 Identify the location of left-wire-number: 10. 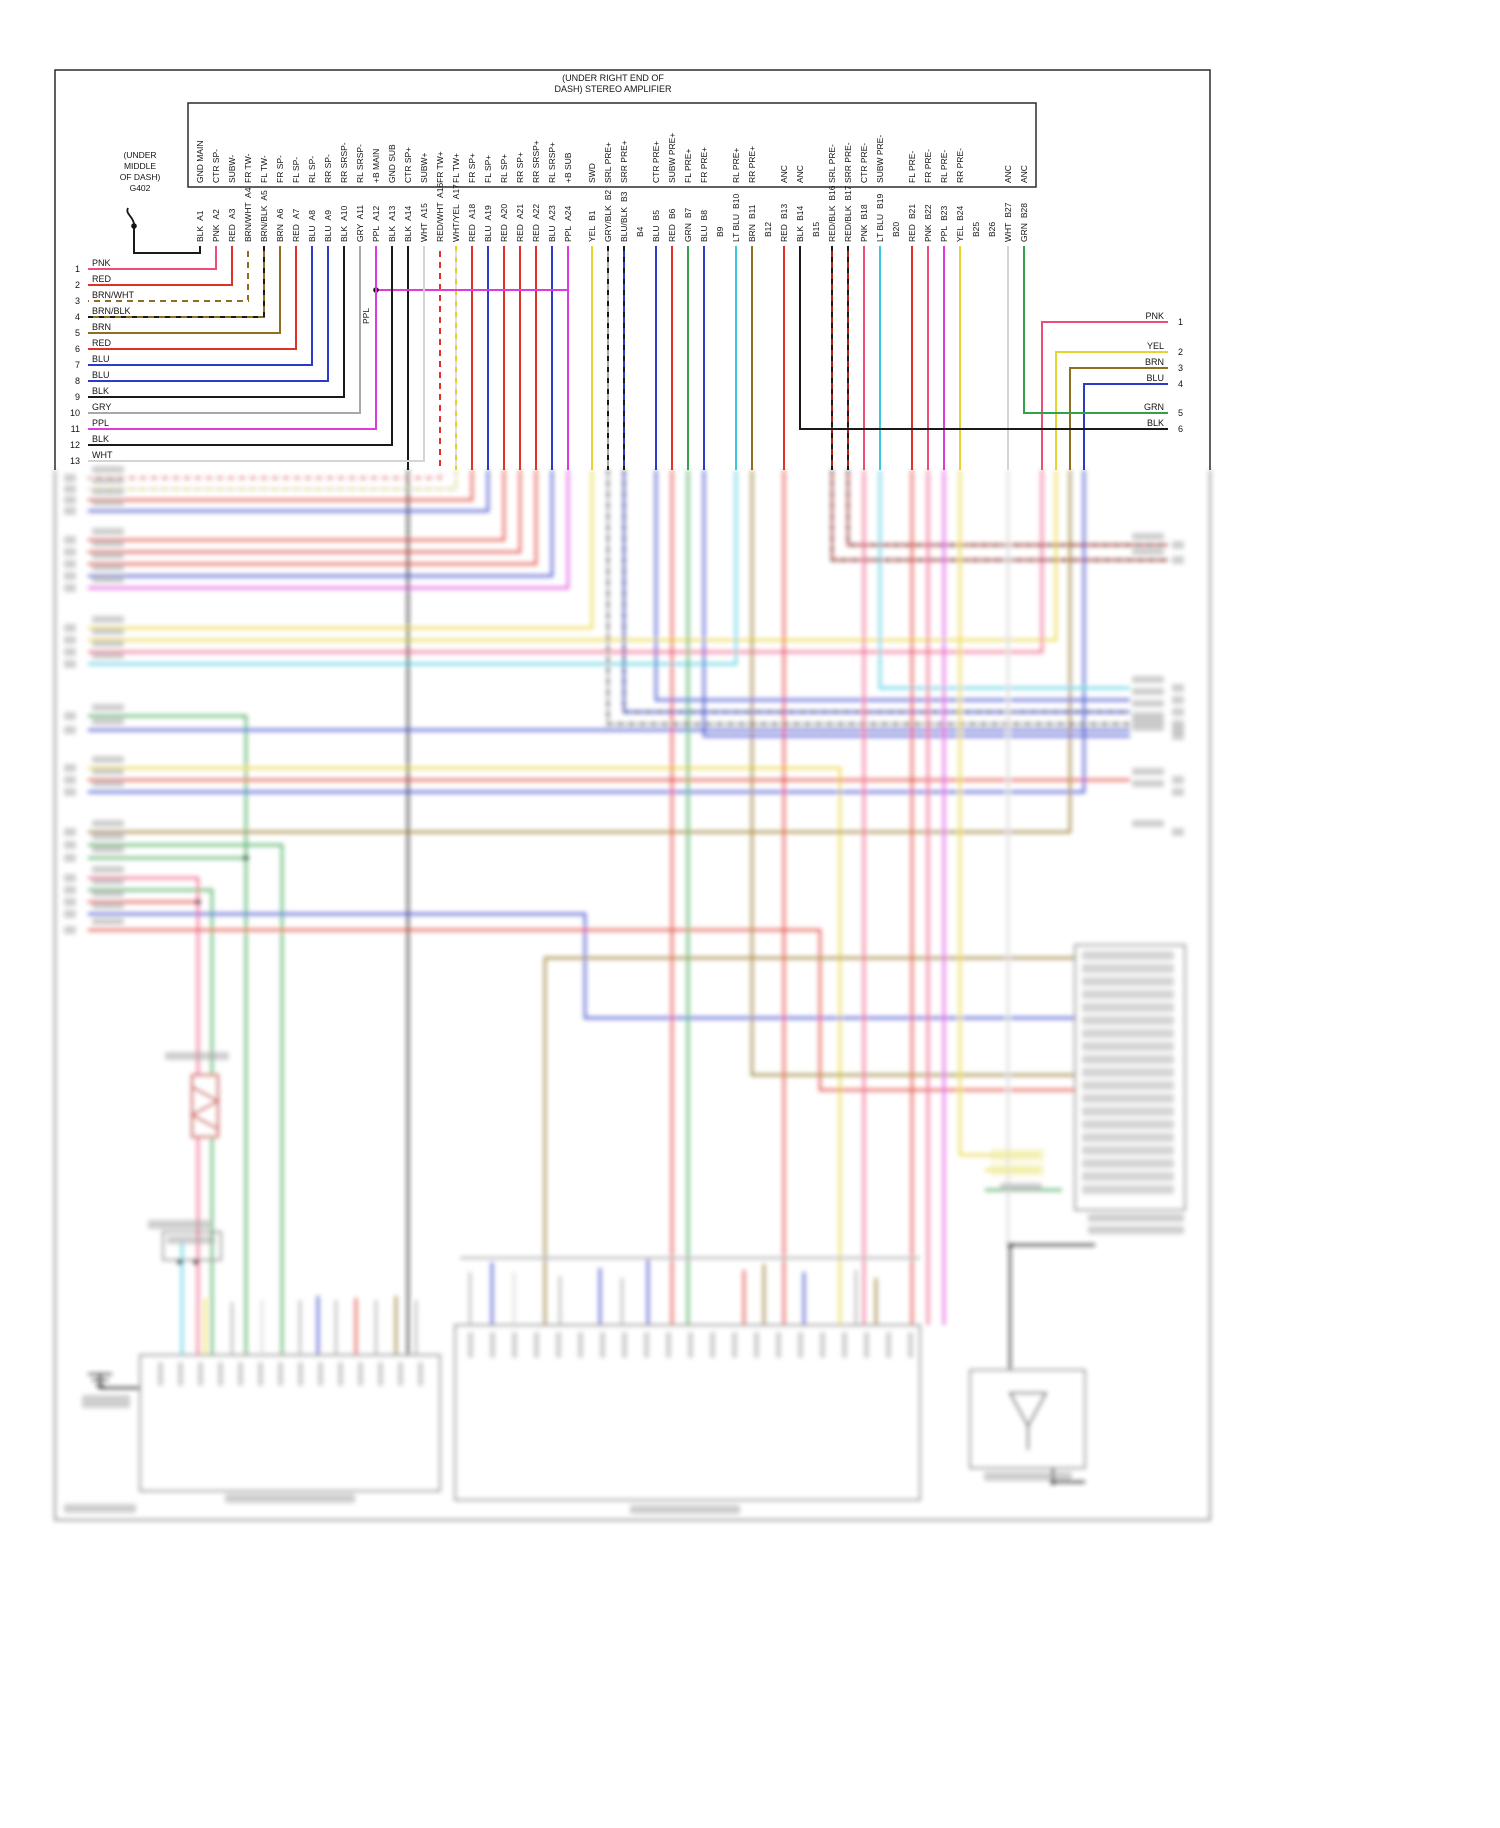
(75, 413).